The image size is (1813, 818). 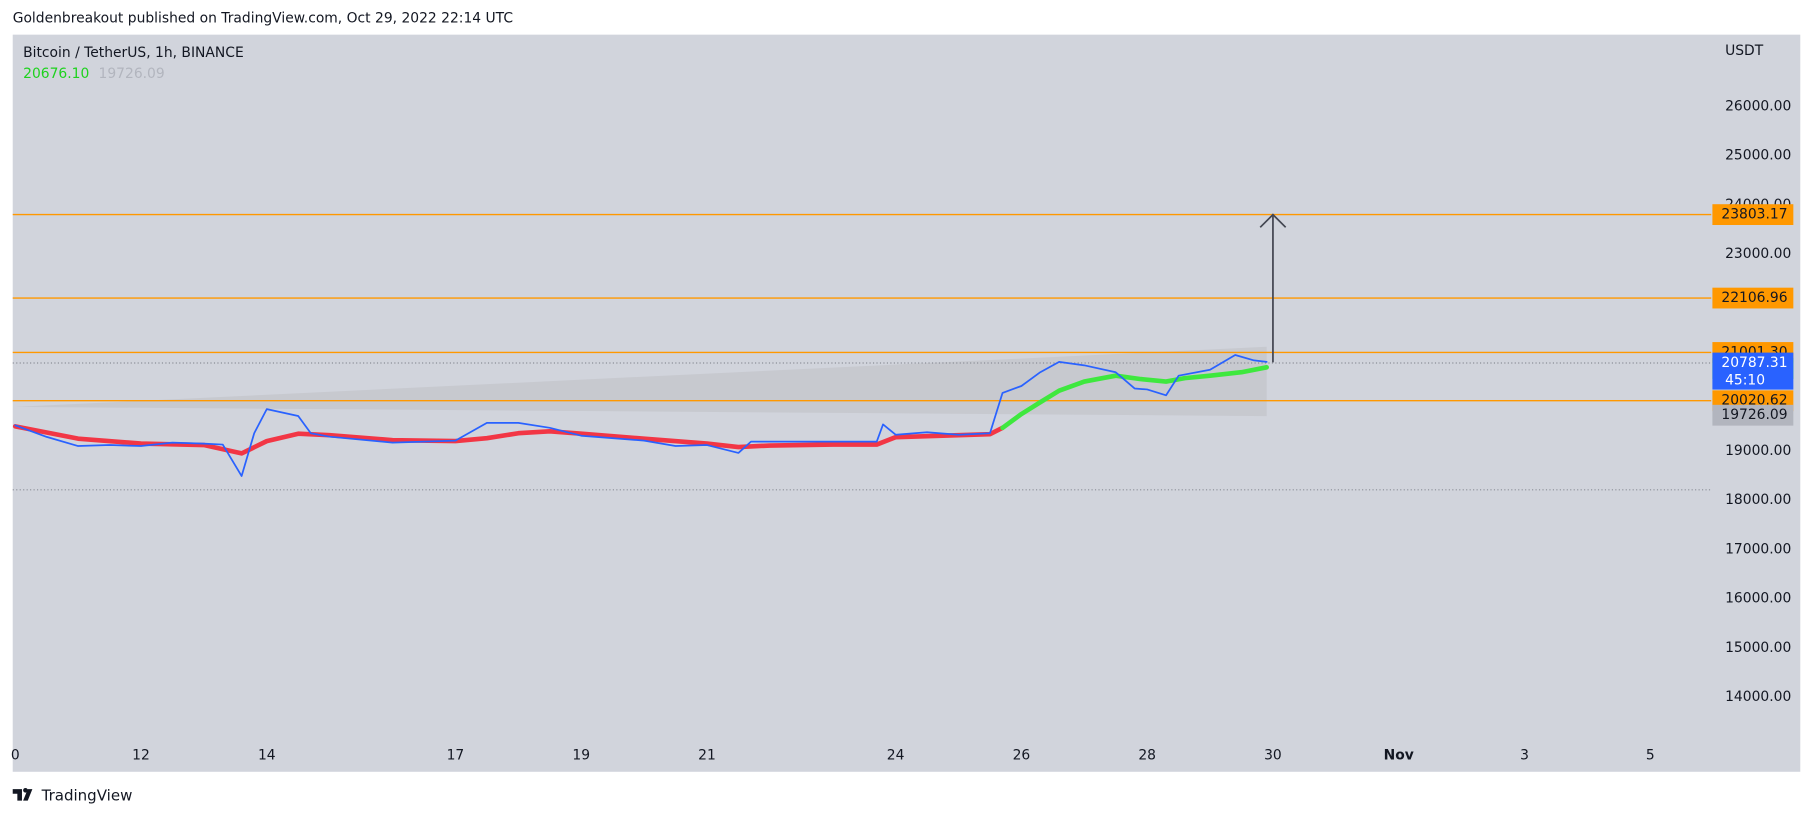 What do you see at coordinates (132, 74) in the screenshot?
I see `legend-value: 19726.09` at bounding box center [132, 74].